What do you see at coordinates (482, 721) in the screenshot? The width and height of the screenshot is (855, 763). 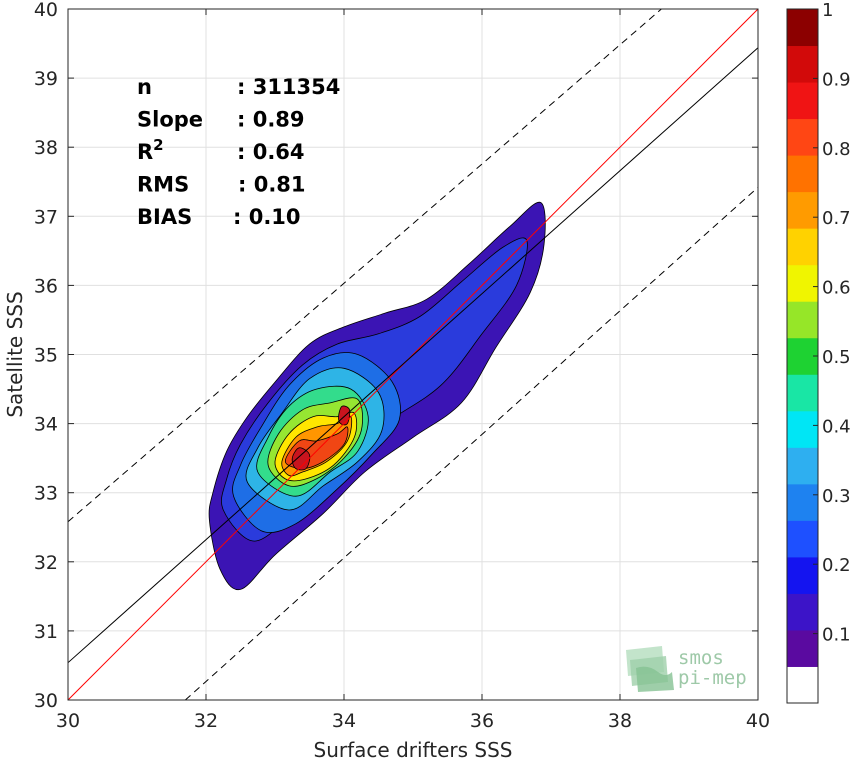 I see `x-tick-label: 36` at bounding box center [482, 721].